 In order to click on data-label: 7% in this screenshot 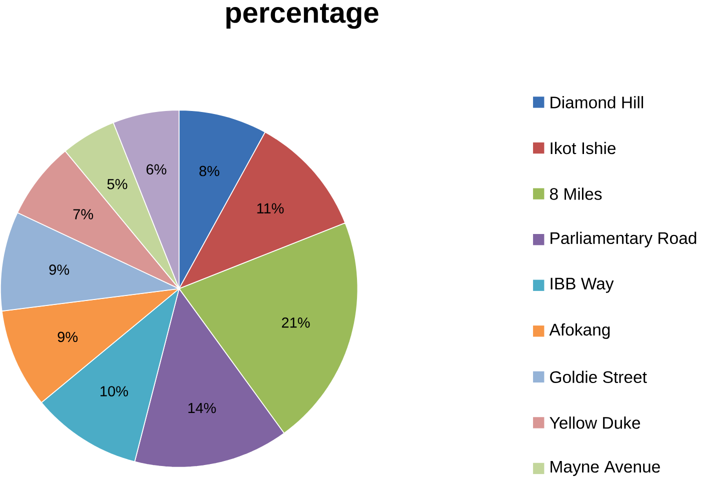, I will do `click(83, 214)`.